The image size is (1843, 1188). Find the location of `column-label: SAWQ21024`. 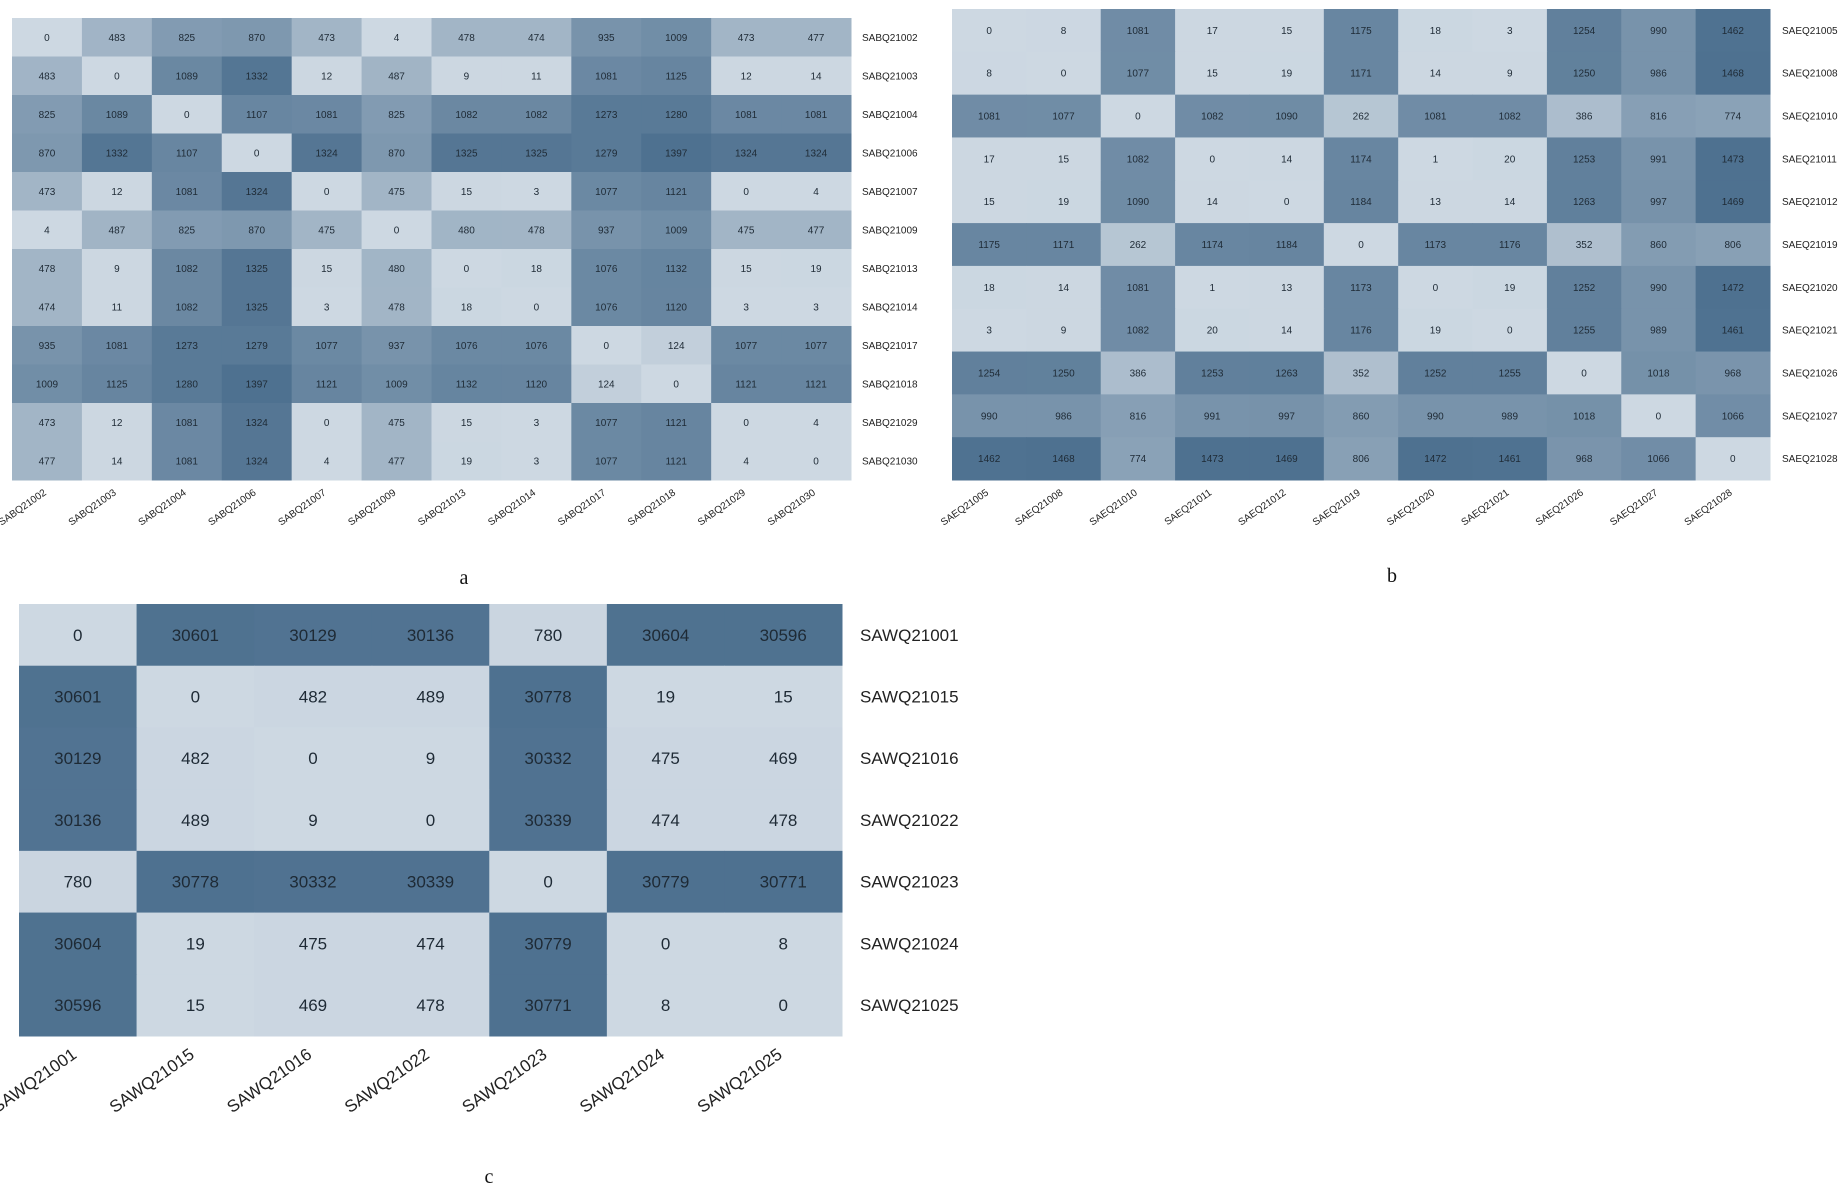

column-label: SAWQ21024 is located at coordinates (622, 1081).